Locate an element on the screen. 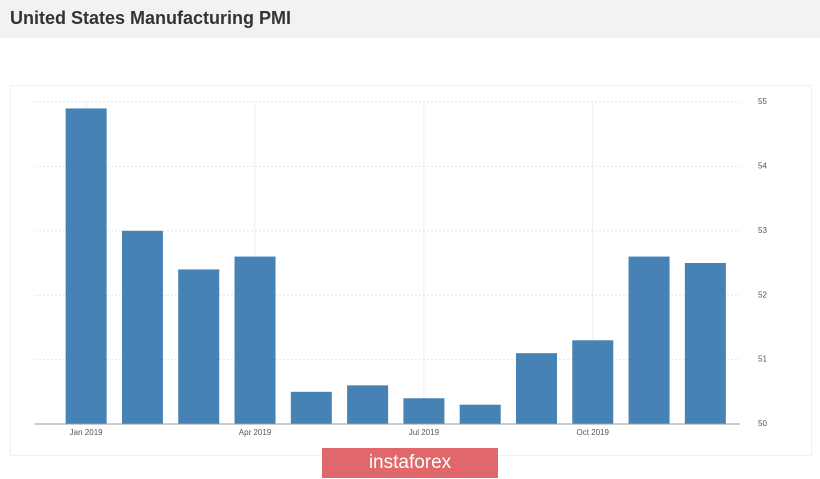  x-tick-label: Jan 2019 is located at coordinates (86, 432).